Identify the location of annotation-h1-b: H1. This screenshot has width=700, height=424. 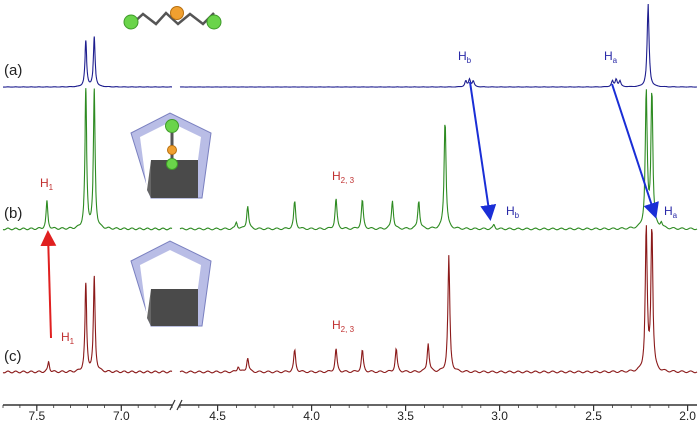
(47, 184).